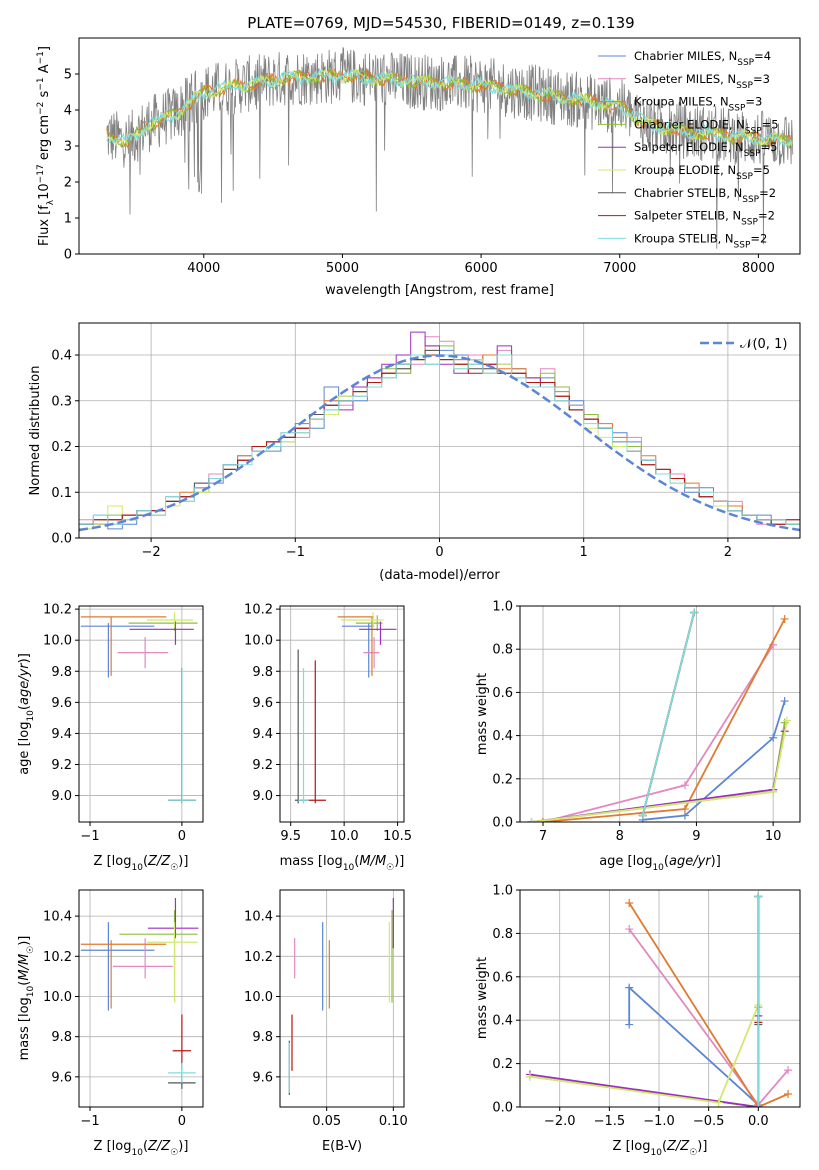 The width and height of the screenshot is (819, 1170). I want to click on x-axis-label: wavelength [Angstrom, rest frame], so click(439, 290).